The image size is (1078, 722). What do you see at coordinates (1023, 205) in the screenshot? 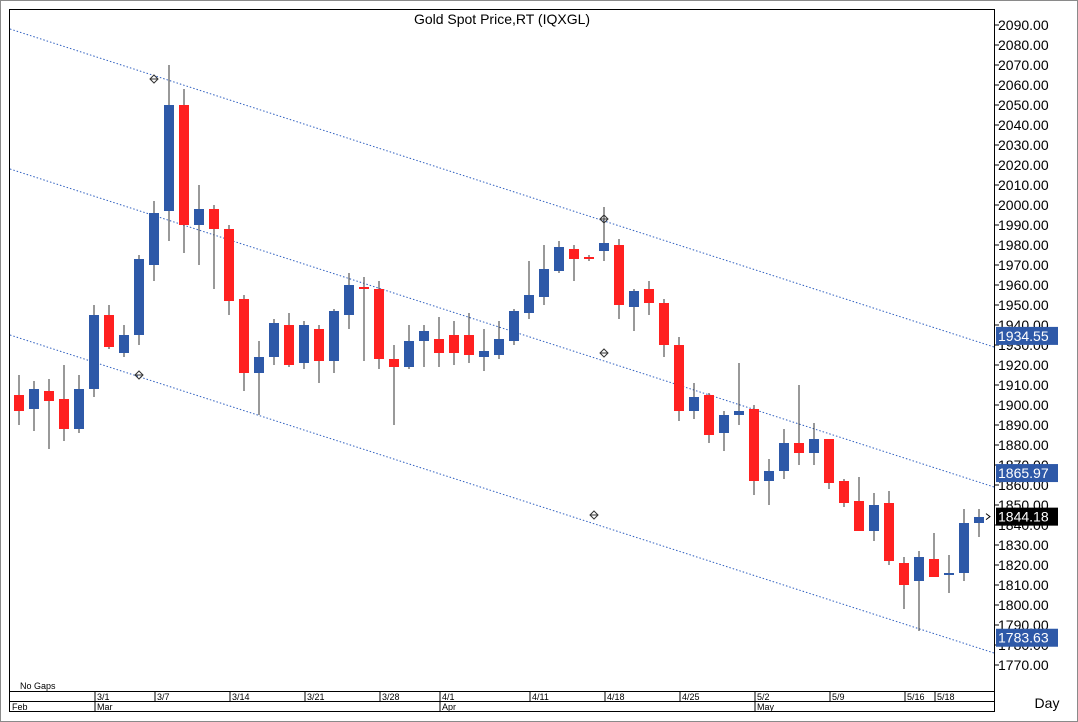
I see `y-tick-label: 2000.00` at bounding box center [1023, 205].